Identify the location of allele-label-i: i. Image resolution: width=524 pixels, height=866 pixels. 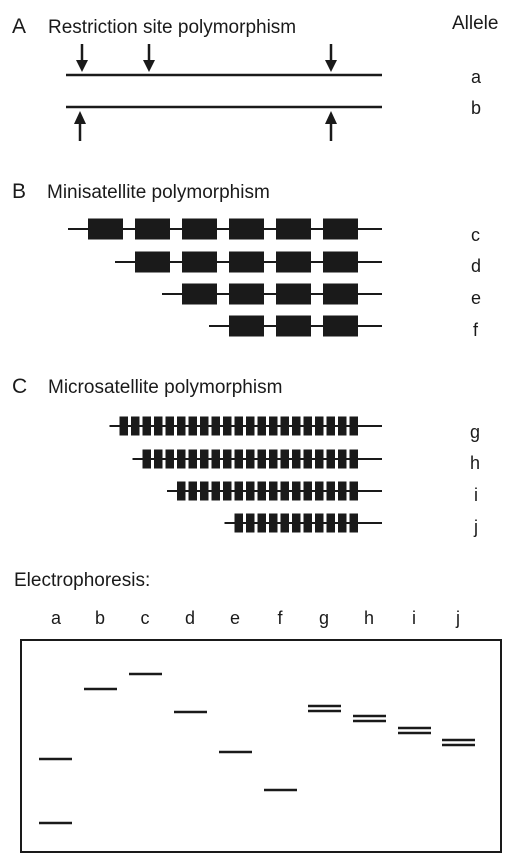
(476, 495).